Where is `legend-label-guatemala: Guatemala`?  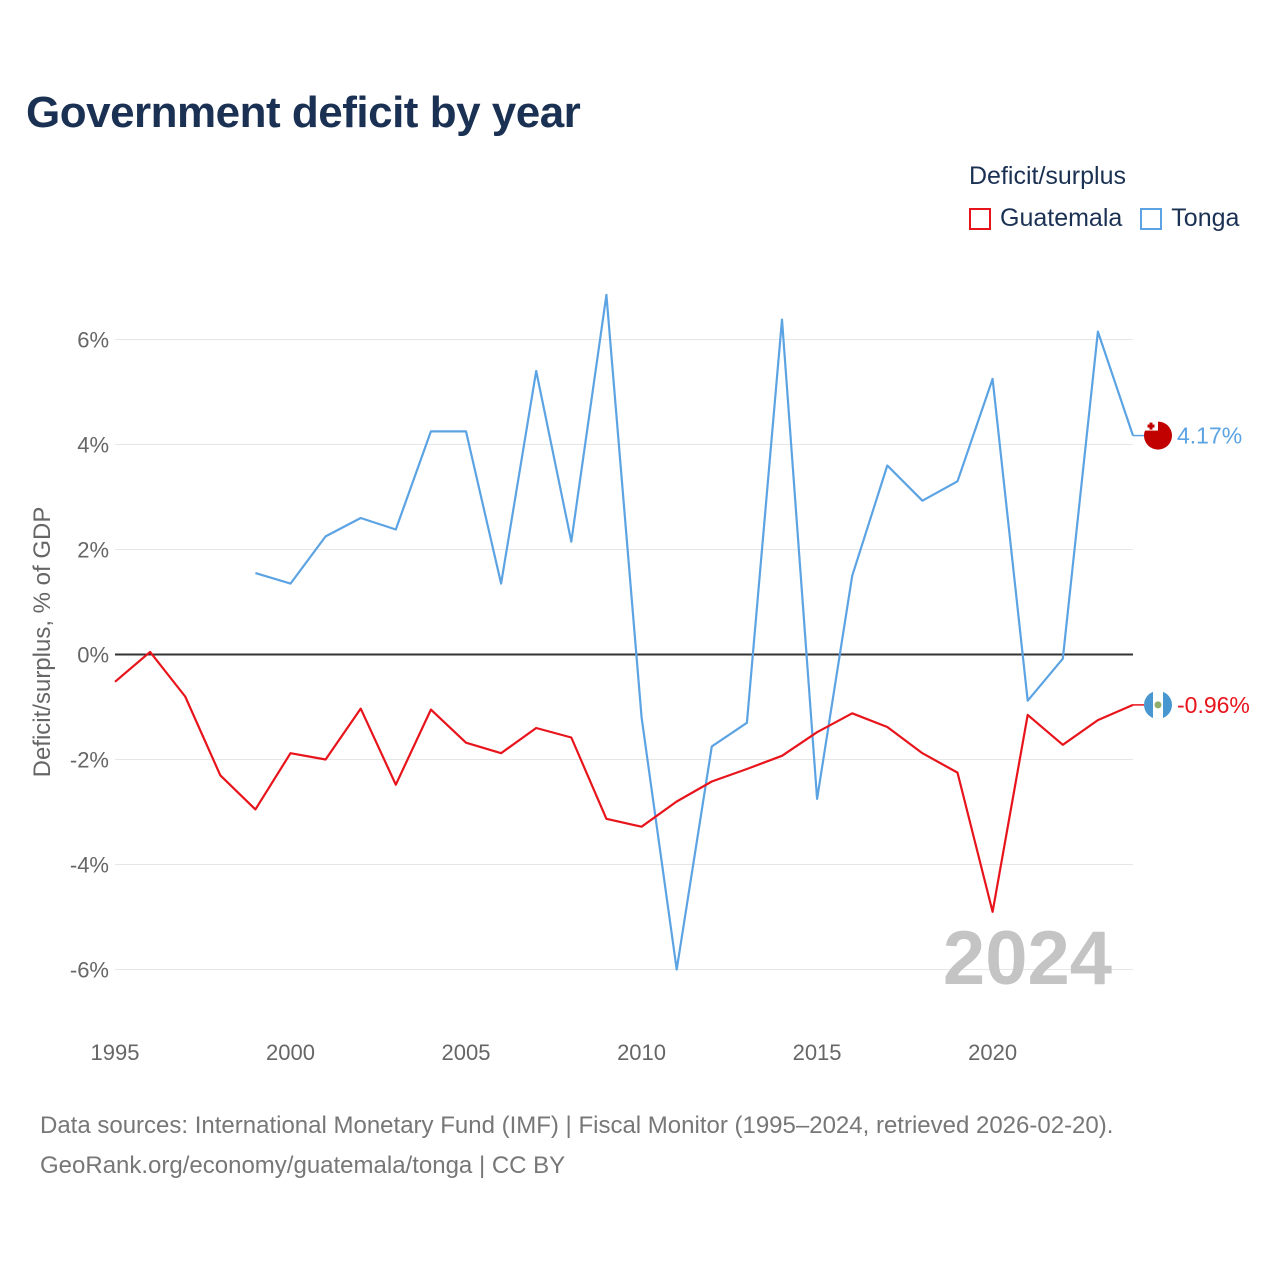 legend-label-guatemala: Guatemala is located at coordinates (1061, 218).